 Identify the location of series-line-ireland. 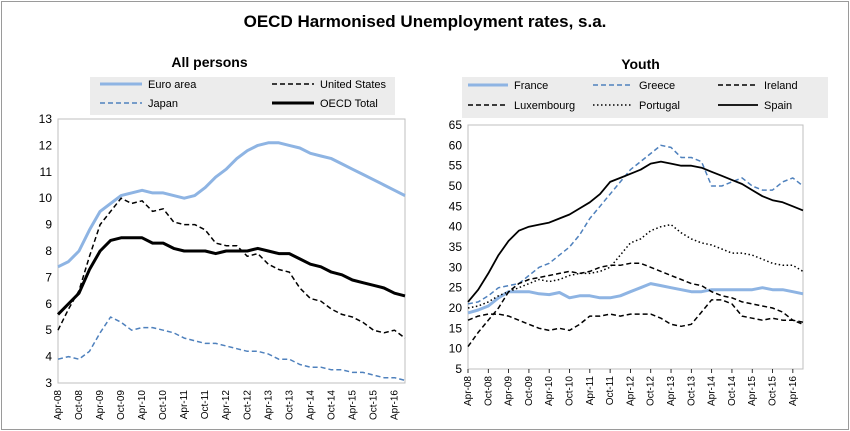
(635, 305).